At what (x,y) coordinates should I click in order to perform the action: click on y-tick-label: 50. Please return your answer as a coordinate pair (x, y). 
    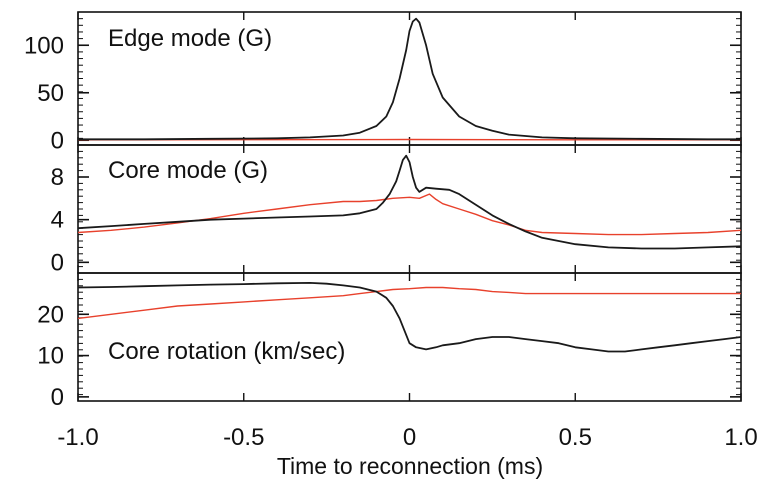
    Looking at the image, I should click on (50, 93).